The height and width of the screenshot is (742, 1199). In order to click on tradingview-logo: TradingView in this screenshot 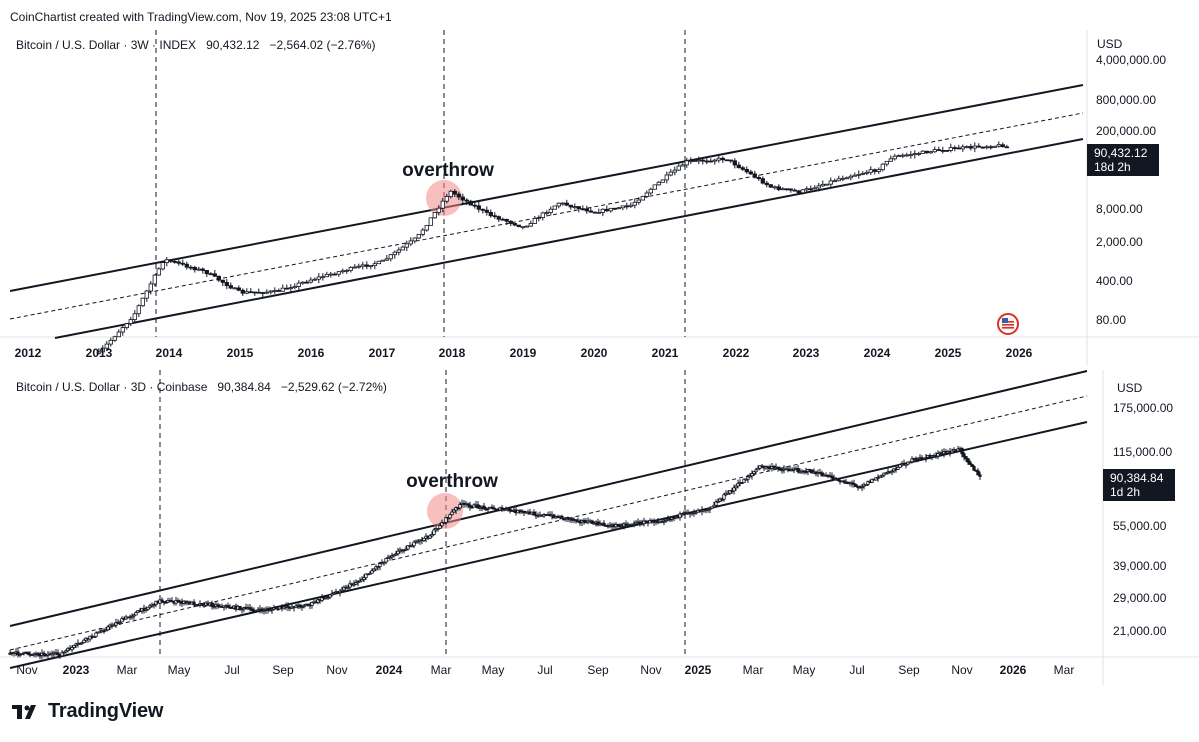, I will do `click(87, 711)`.